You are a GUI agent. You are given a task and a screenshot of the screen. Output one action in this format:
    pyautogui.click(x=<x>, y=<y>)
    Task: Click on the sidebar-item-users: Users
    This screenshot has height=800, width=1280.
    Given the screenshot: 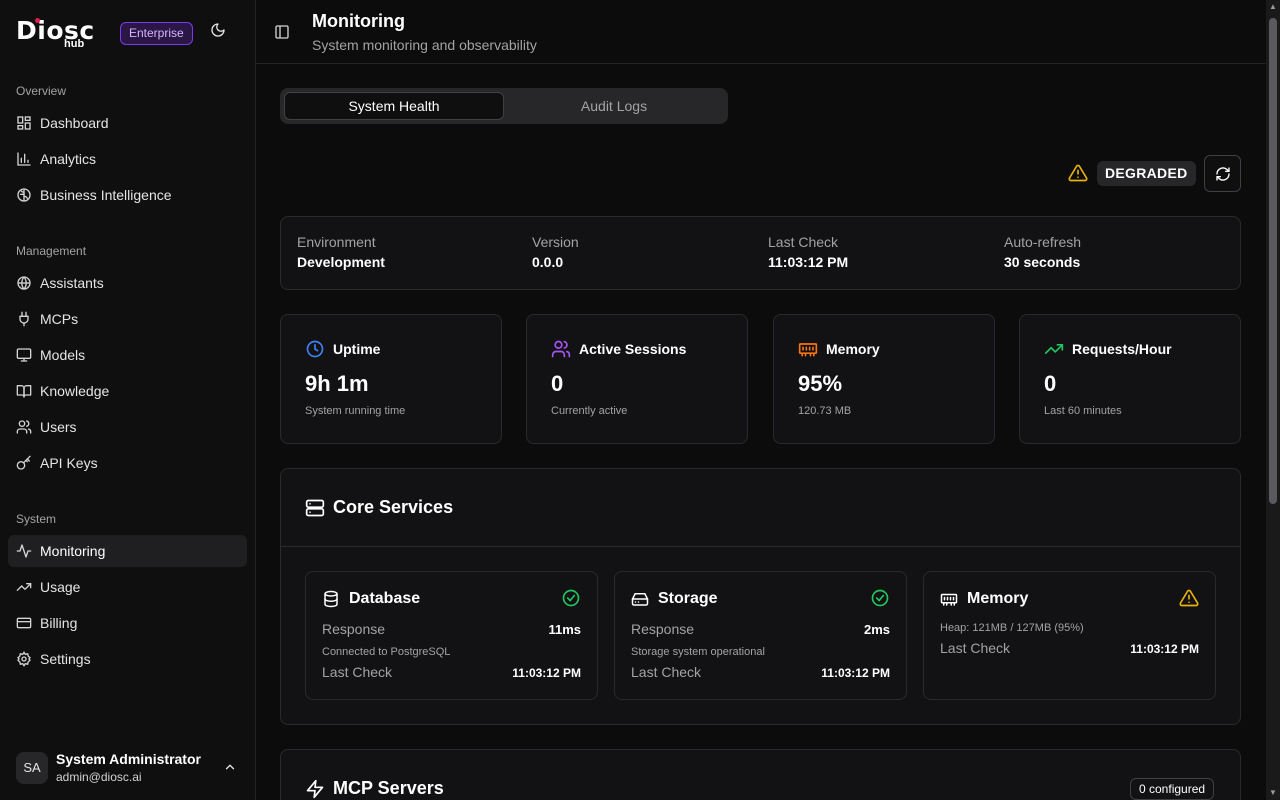 What is the action you would take?
    pyautogui.click(x=127, y=427)
    